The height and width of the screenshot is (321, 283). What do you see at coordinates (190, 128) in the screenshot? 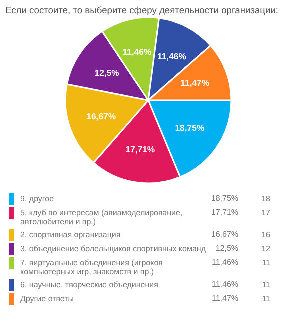
I see `data-label: 18,75%` at bounding box center [190, 128].